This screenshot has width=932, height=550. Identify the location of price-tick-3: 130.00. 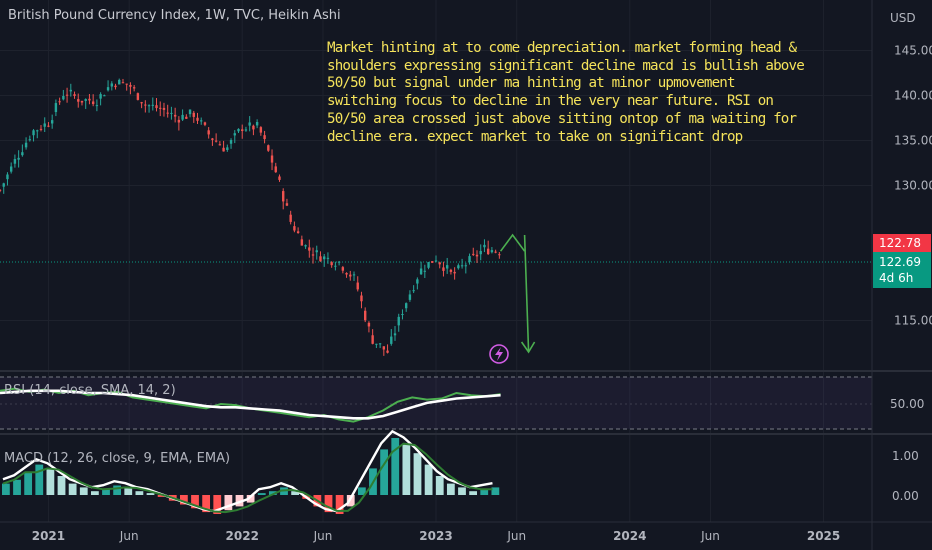
(913, 186).